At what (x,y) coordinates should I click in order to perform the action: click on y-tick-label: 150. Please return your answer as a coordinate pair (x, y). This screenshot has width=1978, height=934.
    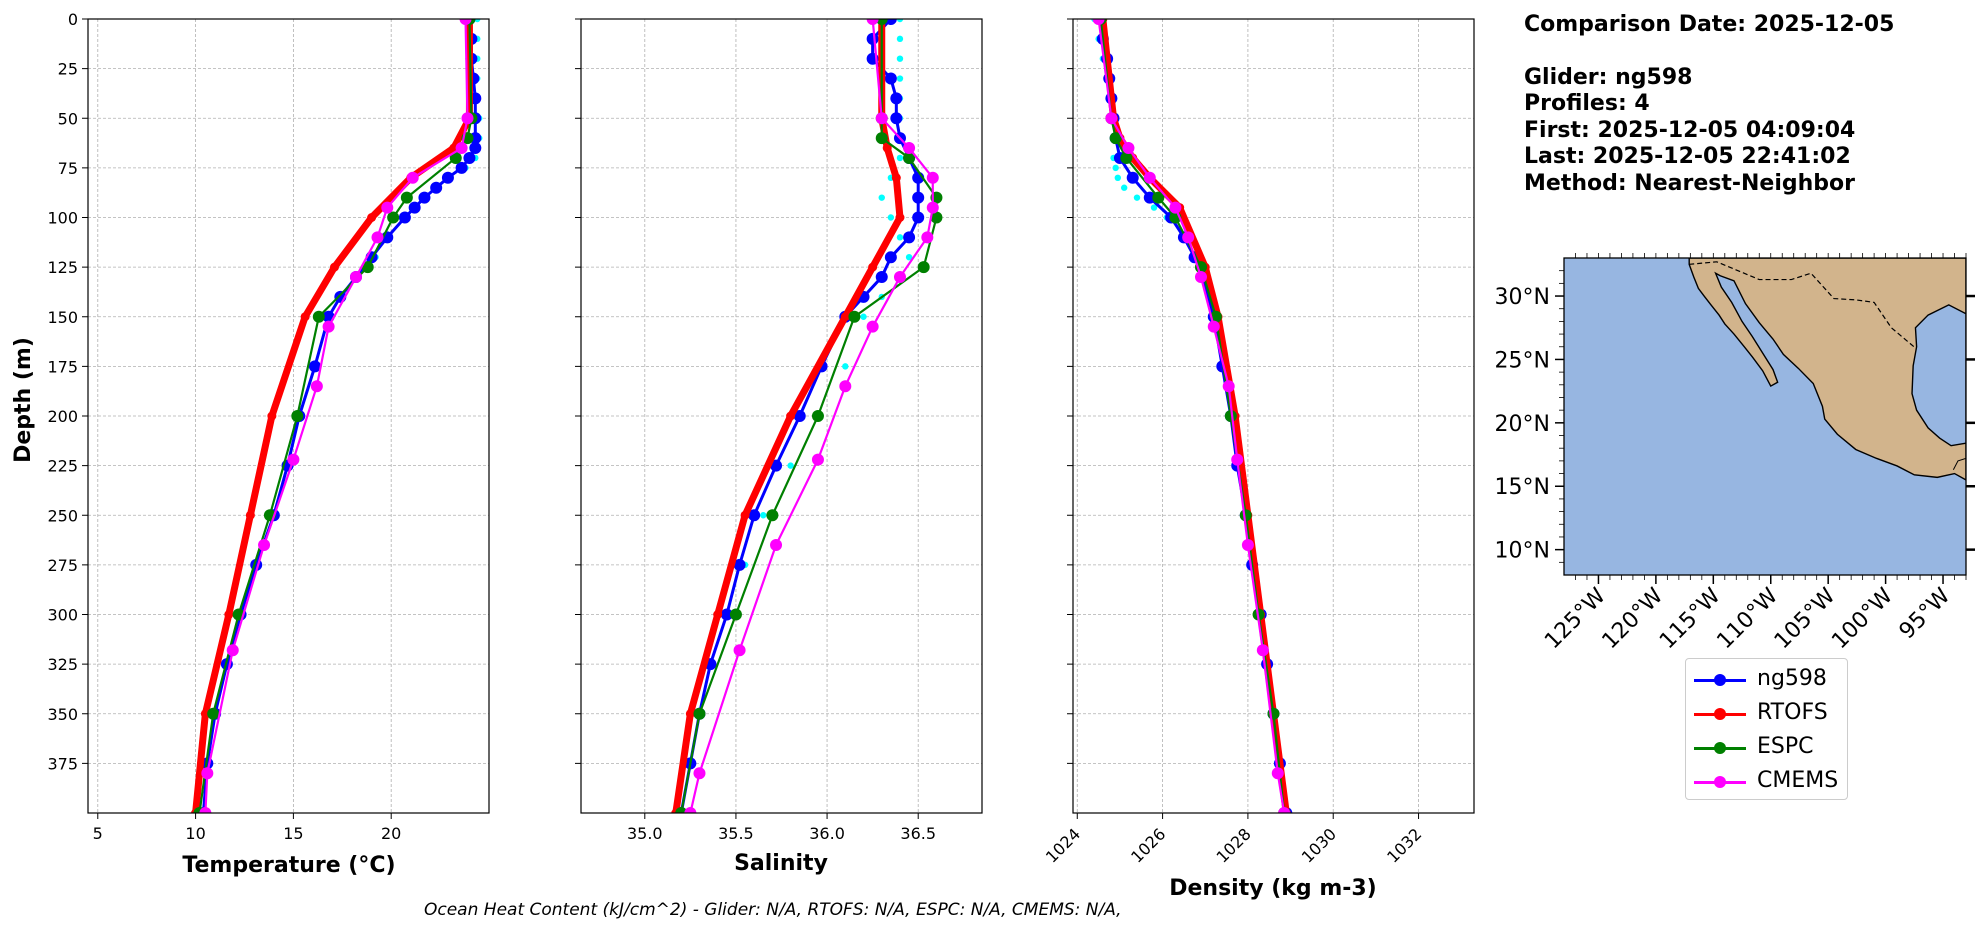
    Looking at the image, I should click on (62, 317).